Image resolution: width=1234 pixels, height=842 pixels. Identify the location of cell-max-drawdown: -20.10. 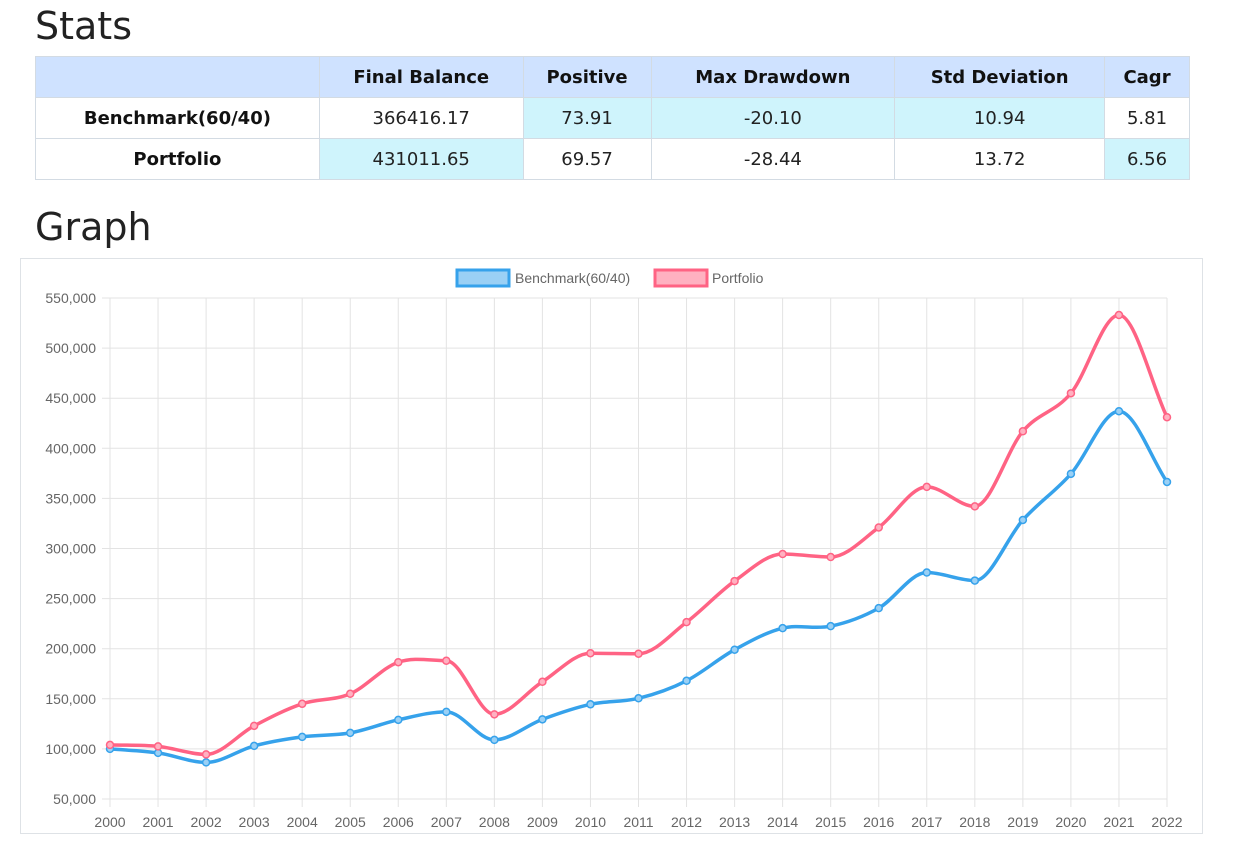
(773, 118).